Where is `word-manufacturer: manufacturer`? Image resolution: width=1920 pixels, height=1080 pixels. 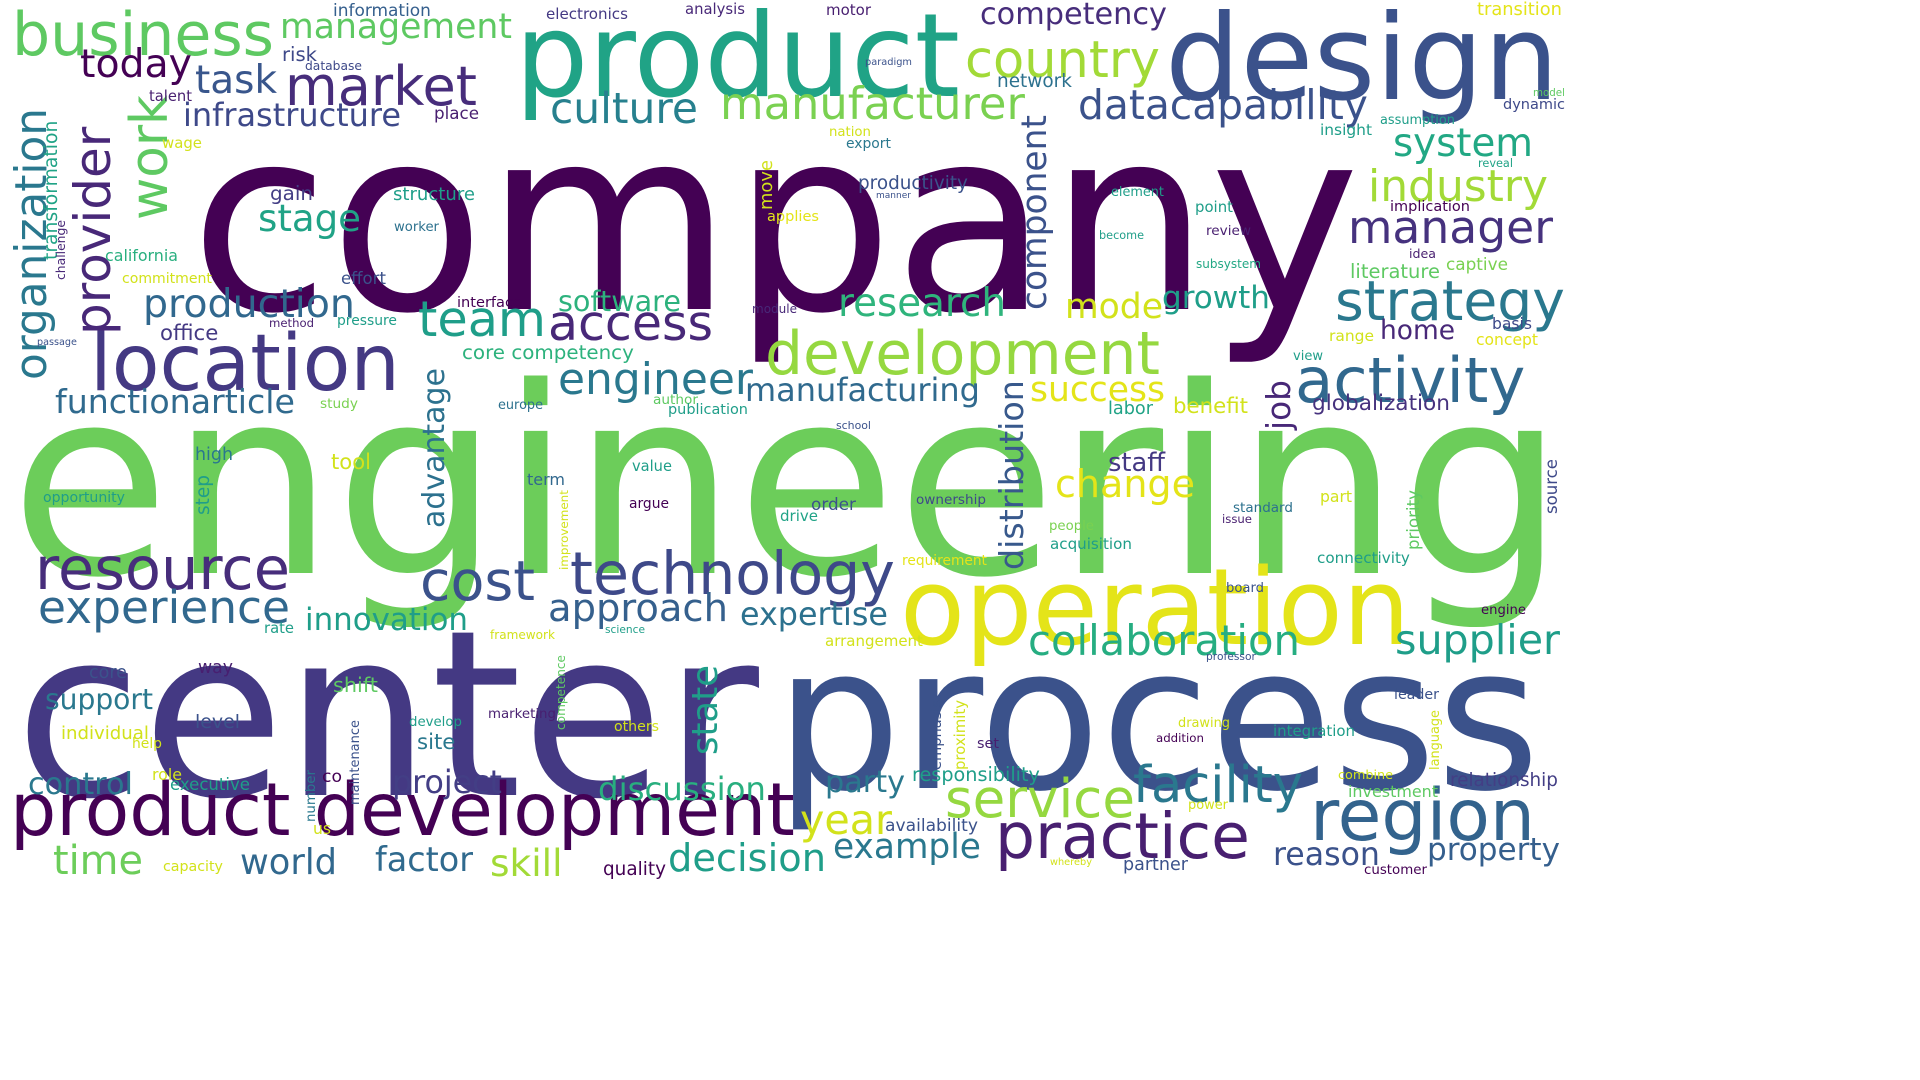
word-manufacturer: manufacturer is located at coordinates (872, 103).